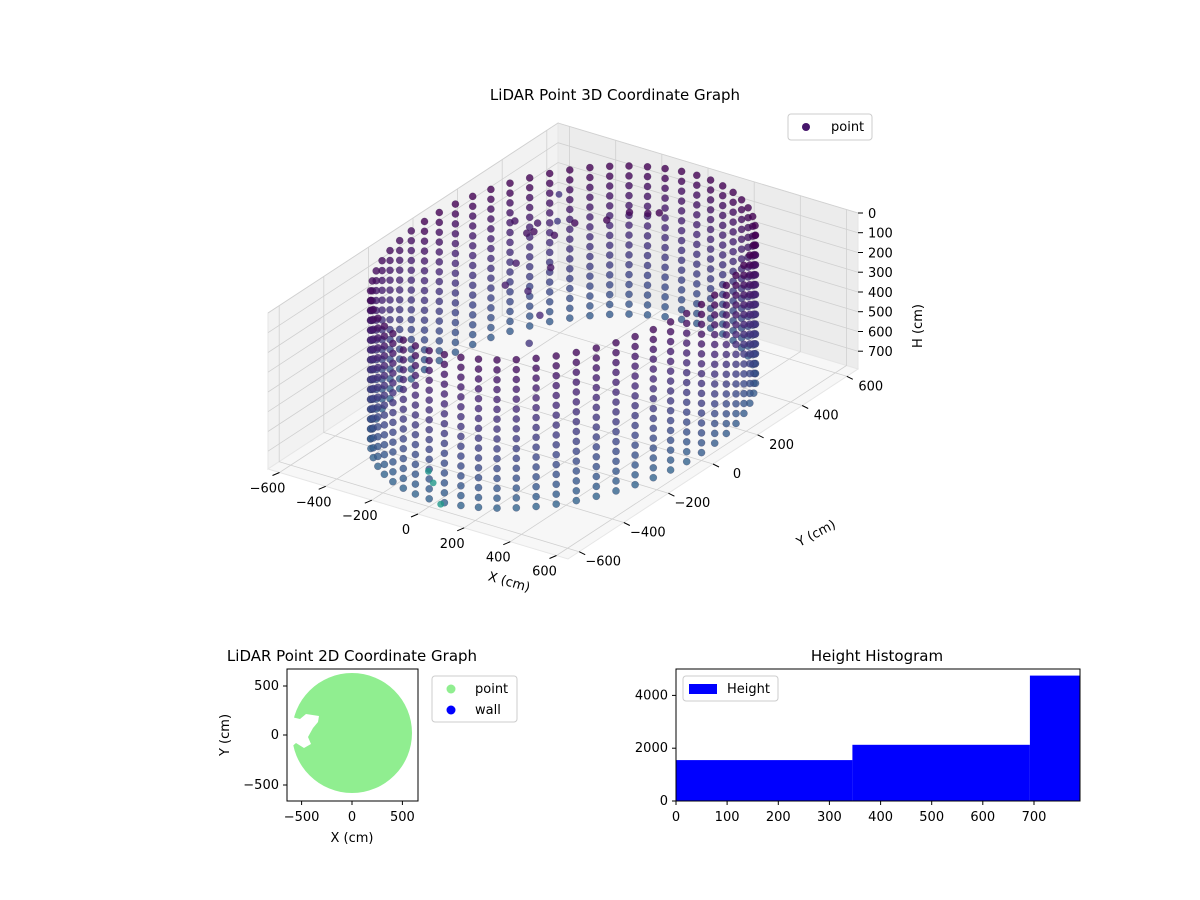 This screenshot has width=1200, height=900. I want to click on hist-xtick-label: 400, so click(880, 817).